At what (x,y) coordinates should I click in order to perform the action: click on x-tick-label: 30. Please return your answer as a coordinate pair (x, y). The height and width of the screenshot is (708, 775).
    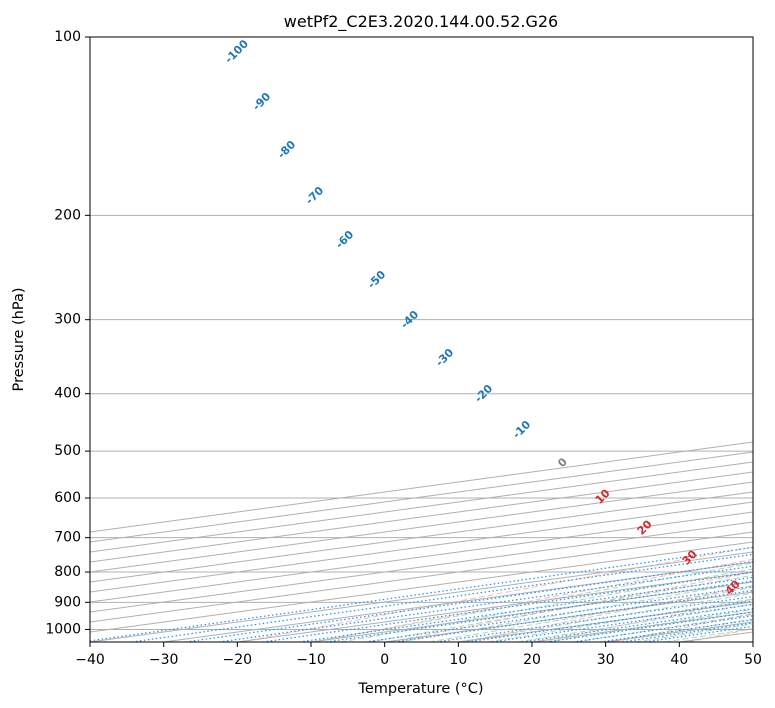
    Looking at the image, I should click on (606, 660).